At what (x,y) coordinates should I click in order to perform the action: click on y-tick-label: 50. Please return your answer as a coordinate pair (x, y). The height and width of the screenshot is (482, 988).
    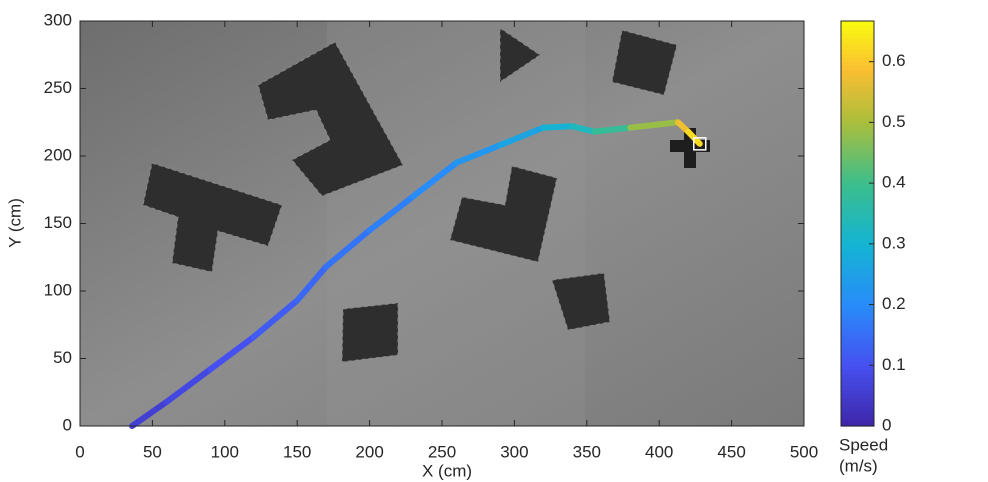
    Looking at the image, I should click on (62, 357).